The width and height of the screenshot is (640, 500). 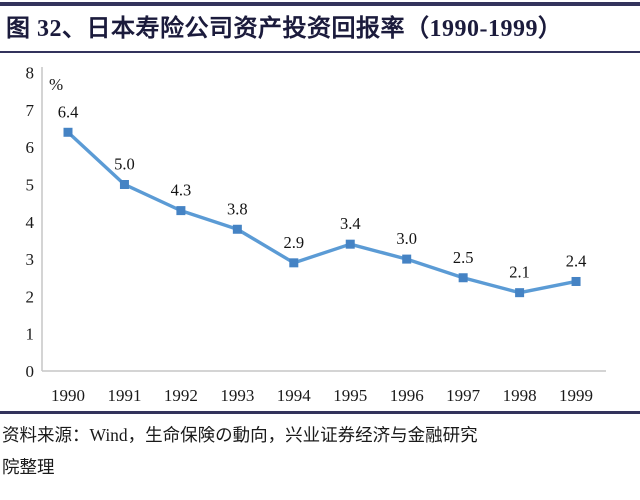 What do you see at coordinates (320, 448) in the screenshot?
I see `source-note: 资料来源：Wind，生命保険の動向，兴业证券经济与金融研究 院整理` at bounding box center [320, 448].